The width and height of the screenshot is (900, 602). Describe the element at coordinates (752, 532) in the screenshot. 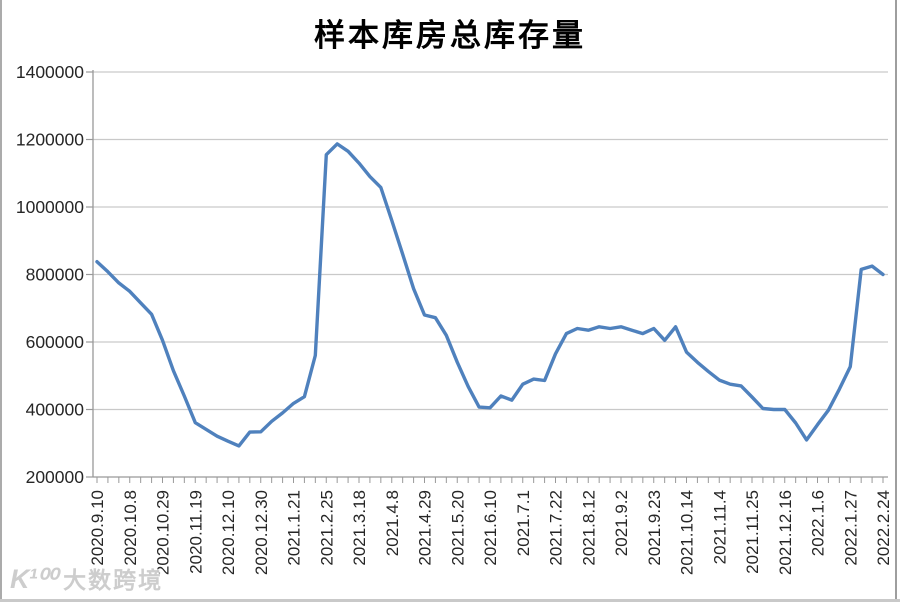

I see `svg-text: 2021.11.25` at that location.